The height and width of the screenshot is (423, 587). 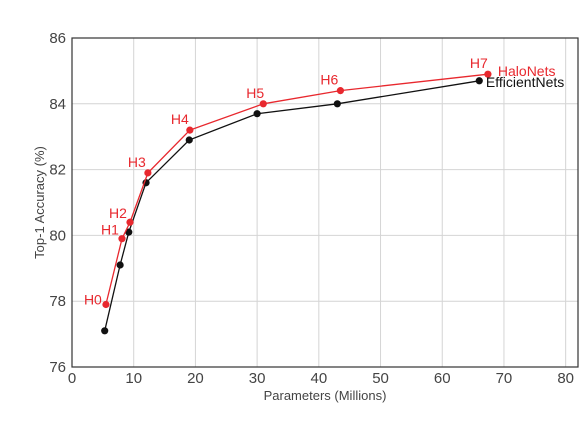 I want to click on x-tick-label: 70, so click(x=504, y=378).